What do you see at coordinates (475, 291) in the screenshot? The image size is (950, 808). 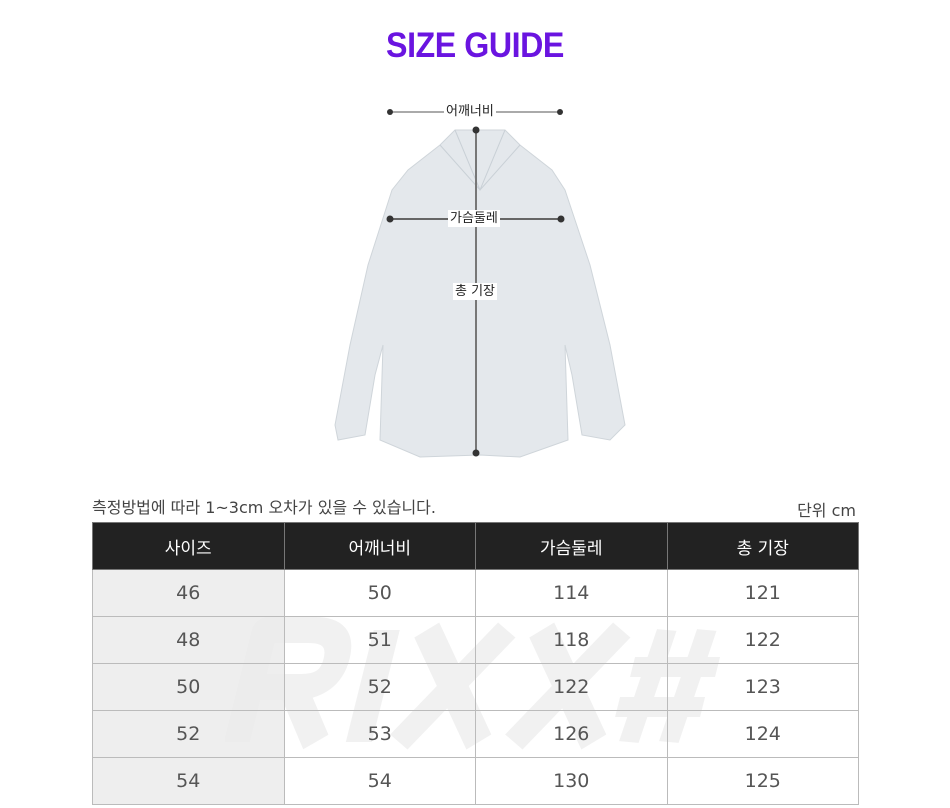 I see `length-label: 총 기장` at bounding box center [475, 291].